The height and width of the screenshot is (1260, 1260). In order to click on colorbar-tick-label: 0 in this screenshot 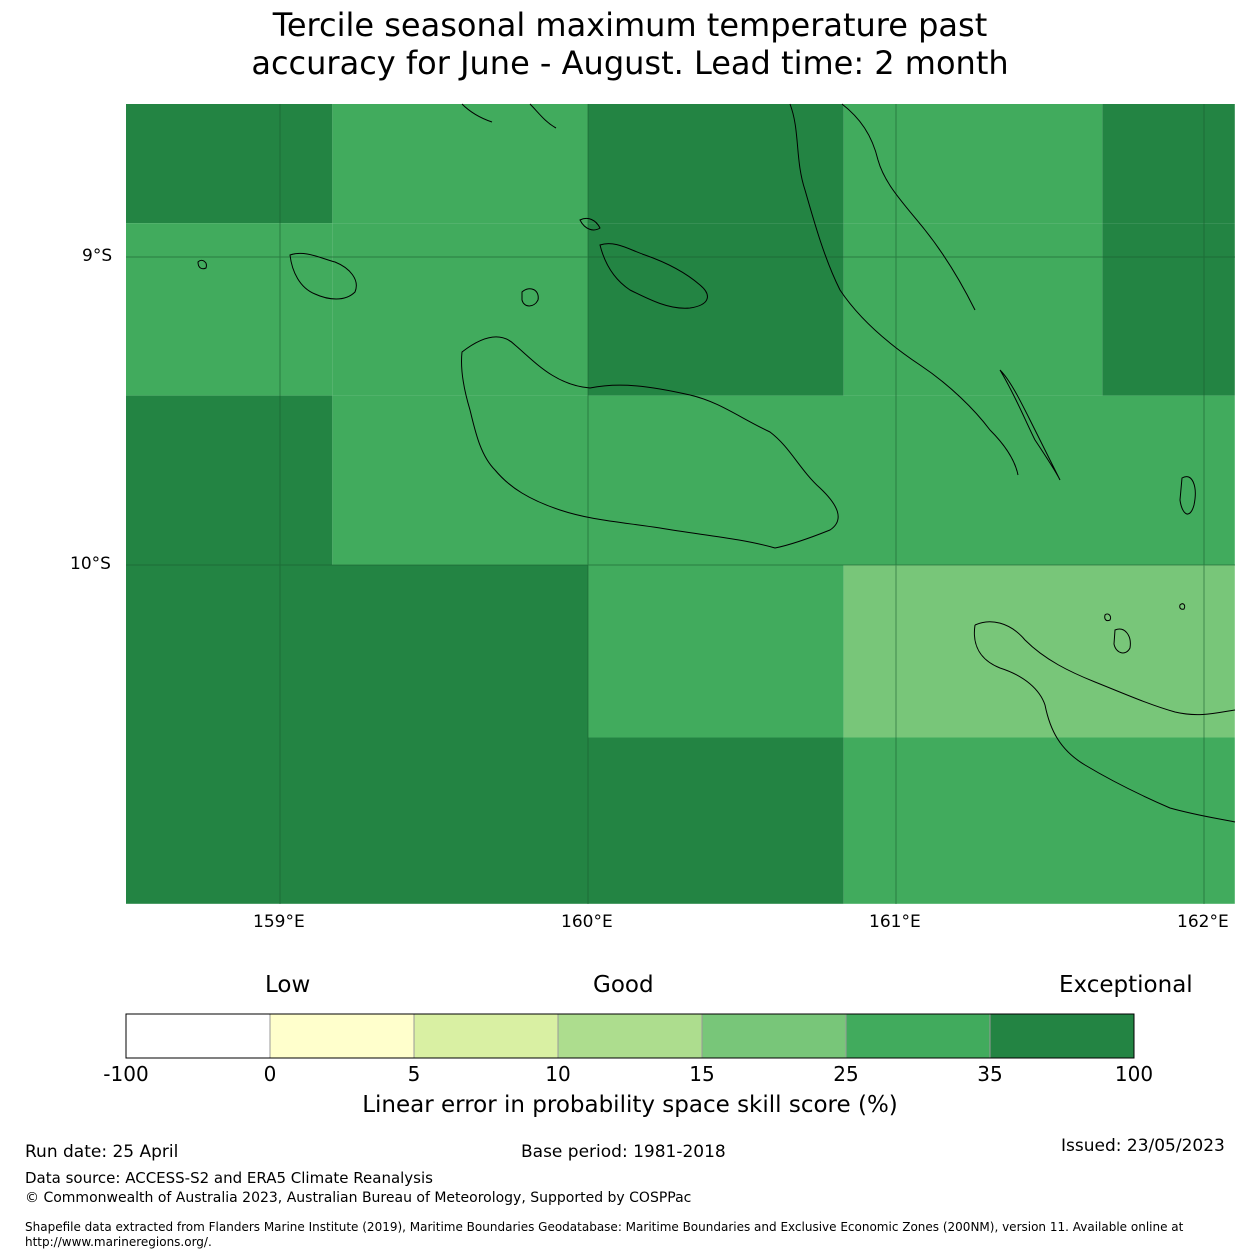, I will do `click(270, 1074)`.